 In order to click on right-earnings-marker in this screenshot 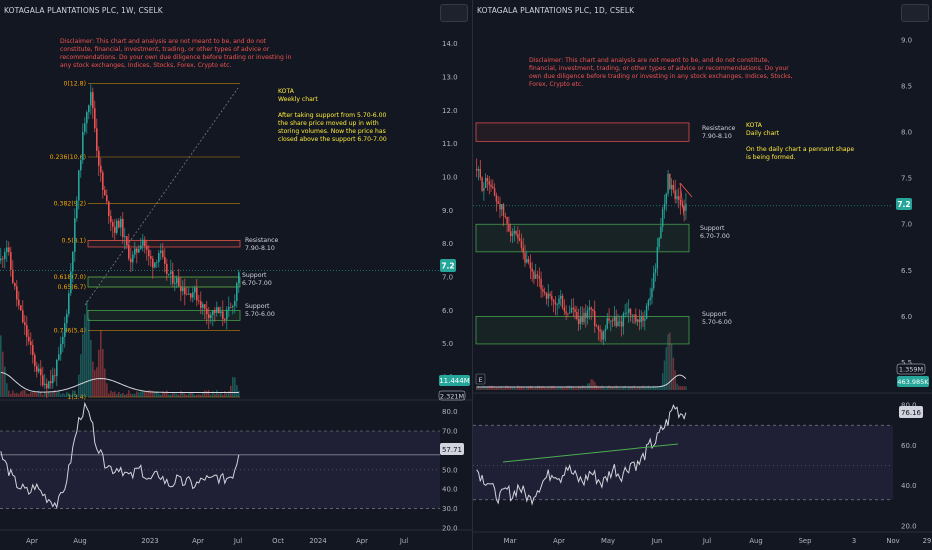, I will do `click(480, 379)`.